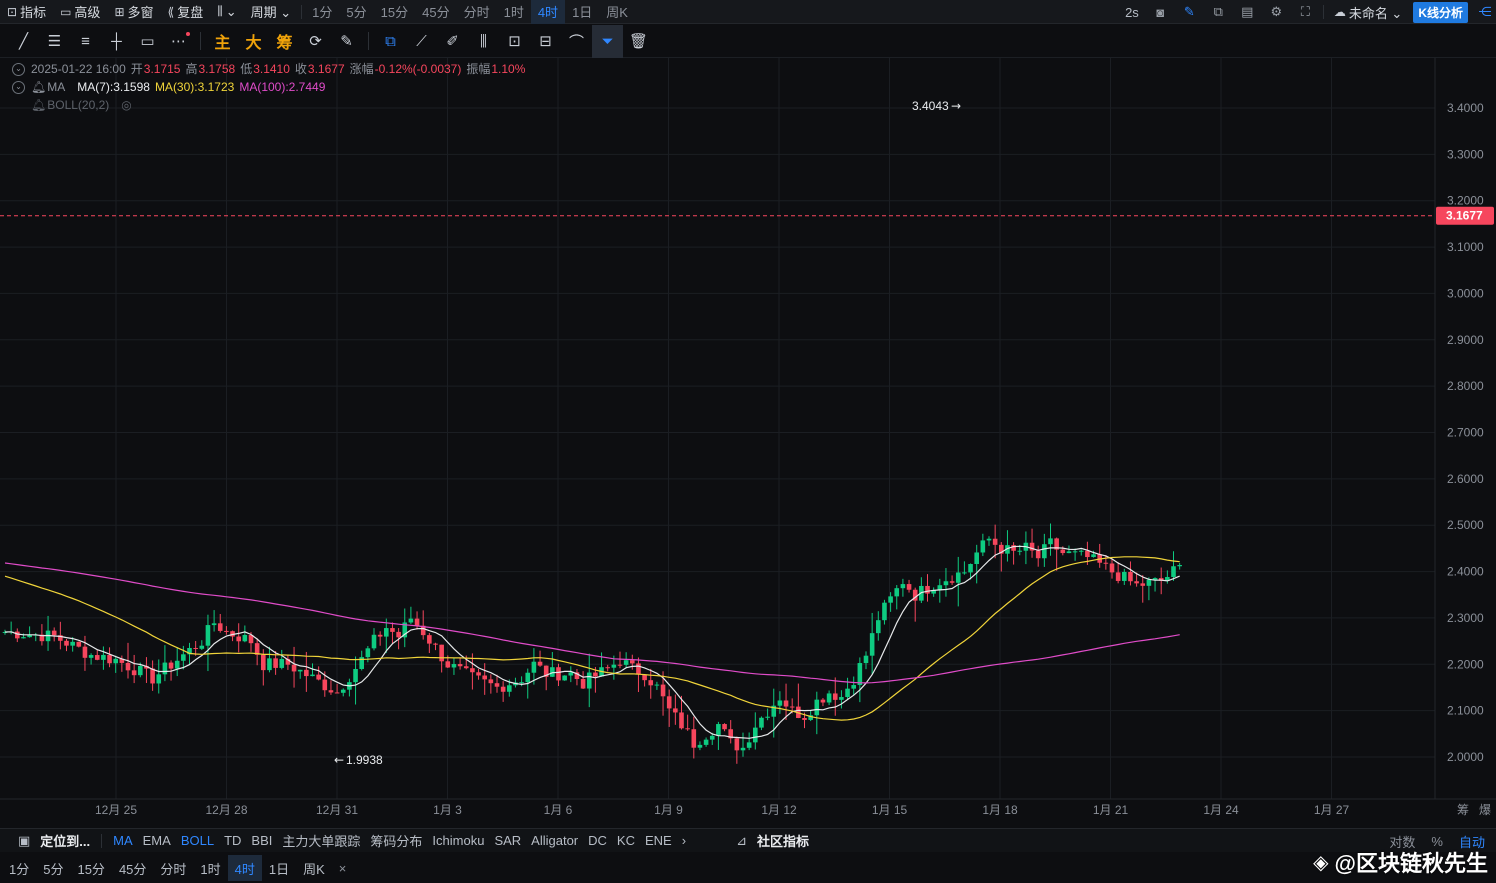 Image resolution: width=1496 pixels, height=883 pixels. I want to click on top-menu-1: ▭ 高级, so click(80, 12).